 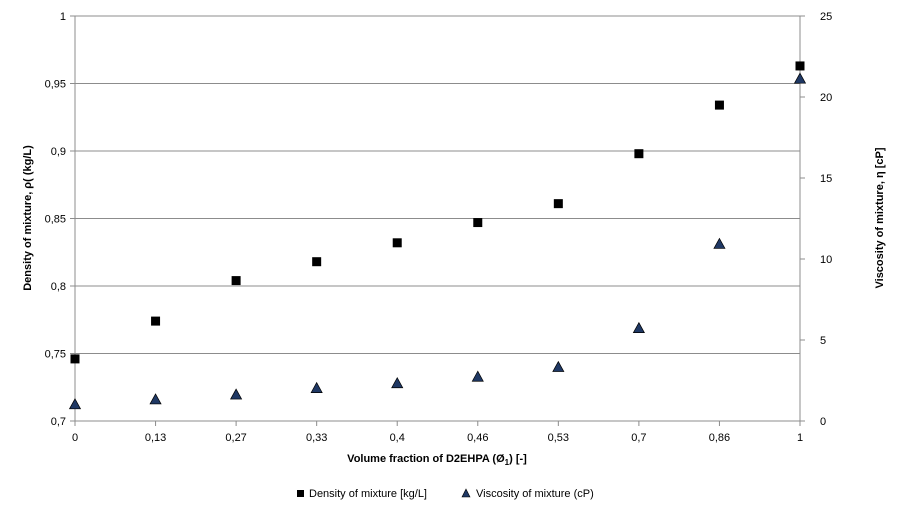 I want to click on left-y-tick-label: 1, so click(x=63, y=17).